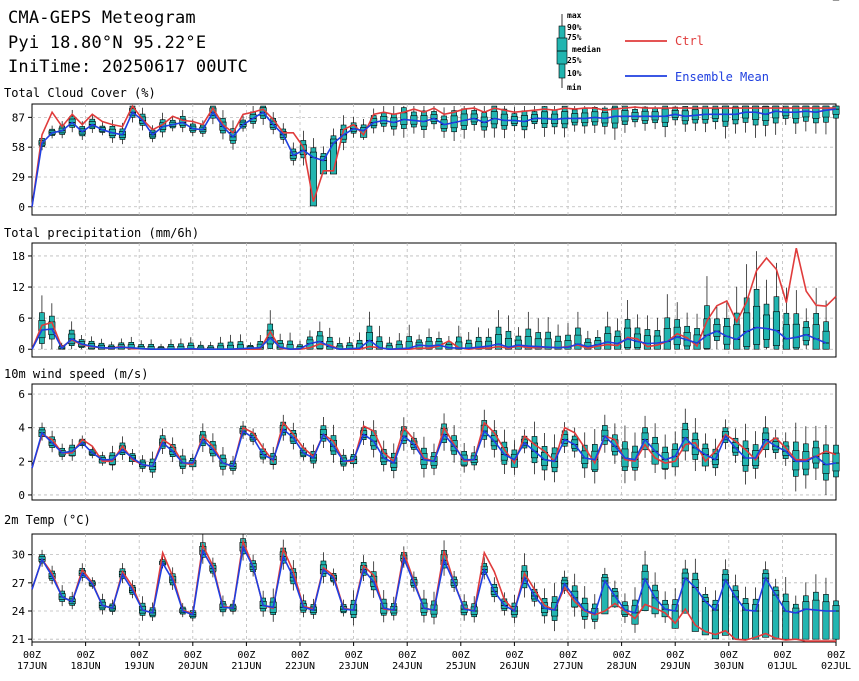 This screenshot has width=859, height=681. What do you see at coordinates (461, 666) in the screenshot?
I see `x-tick-label-date: 25JUN` at bounding box center [461, 666].